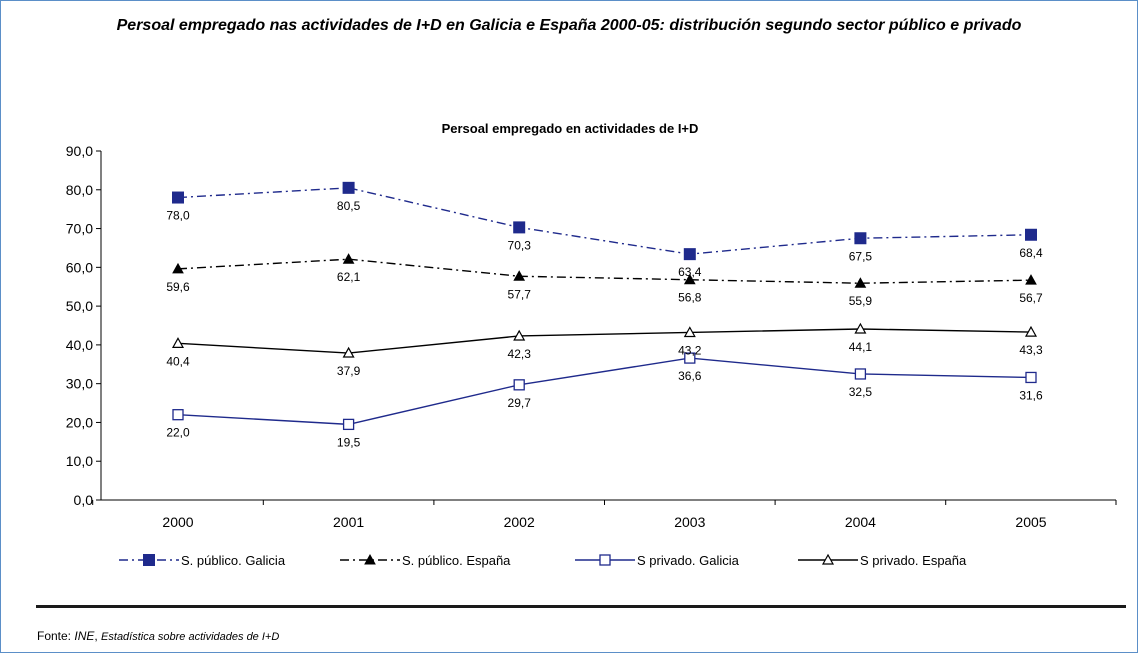 The height and width of the screenshot is (653, 1138). I want to click on data-label: 55,9, so click(861, 301).